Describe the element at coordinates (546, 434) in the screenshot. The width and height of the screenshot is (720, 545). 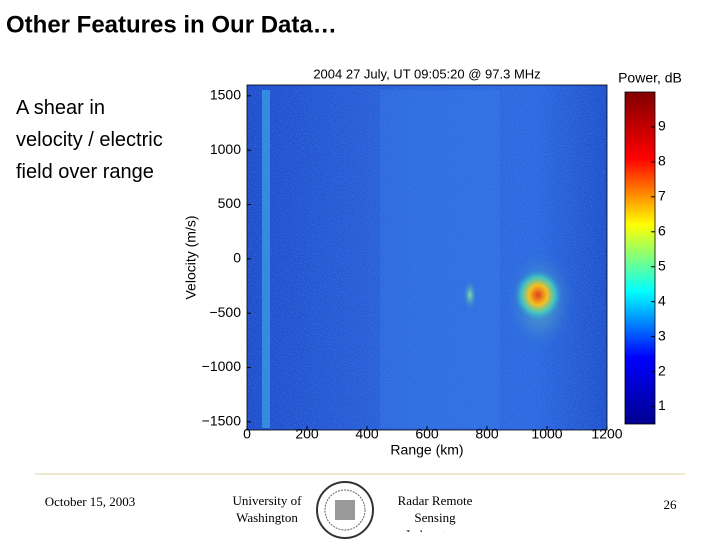
I see `x-tick-label: 1000` at that location.